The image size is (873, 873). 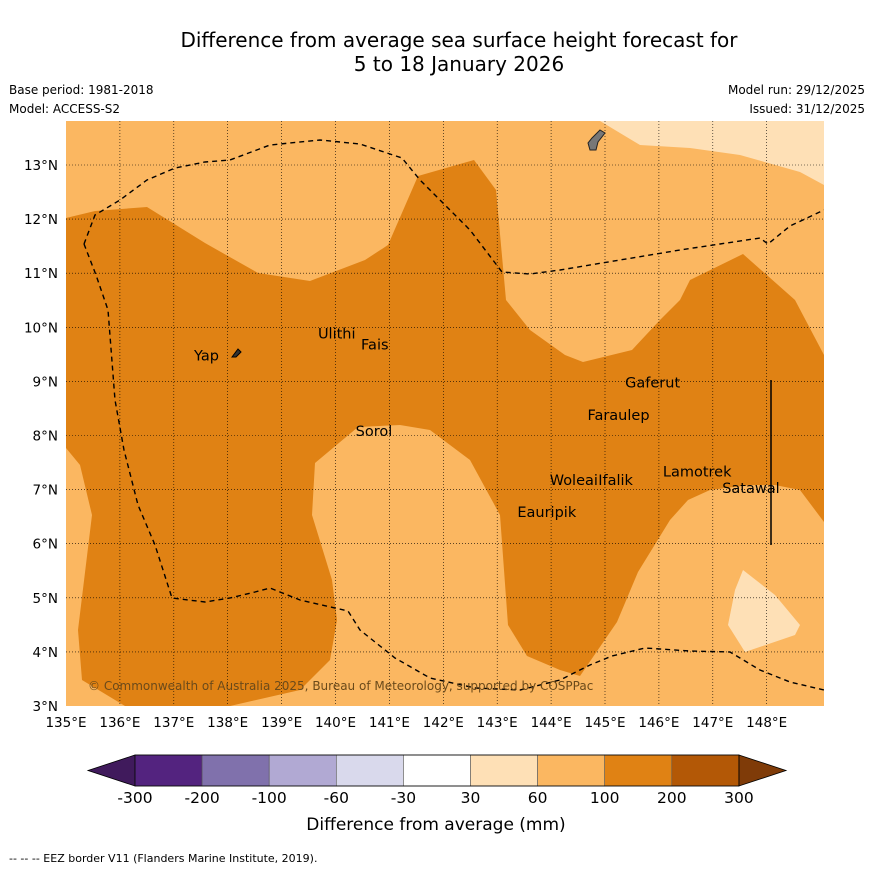 I want to click on colorbar-tick: 60, so click(x=538, y=798).